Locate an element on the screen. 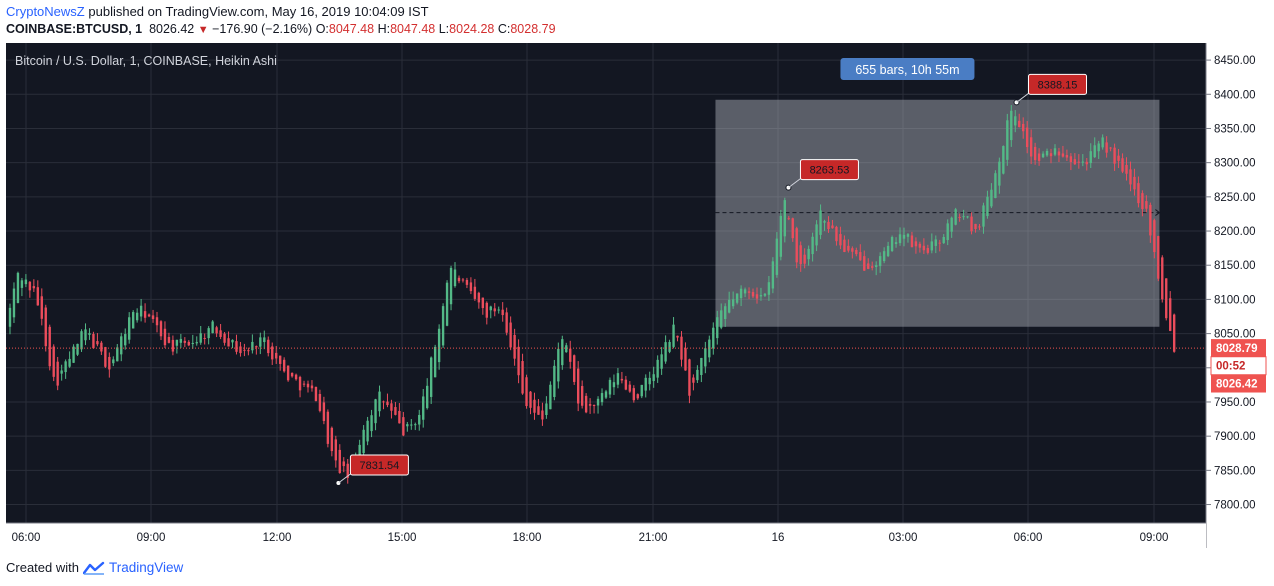 The height and width of the screenshot is (586, 1274). price-tick-label: 8350.00 is located at coordinates (1235, 129).